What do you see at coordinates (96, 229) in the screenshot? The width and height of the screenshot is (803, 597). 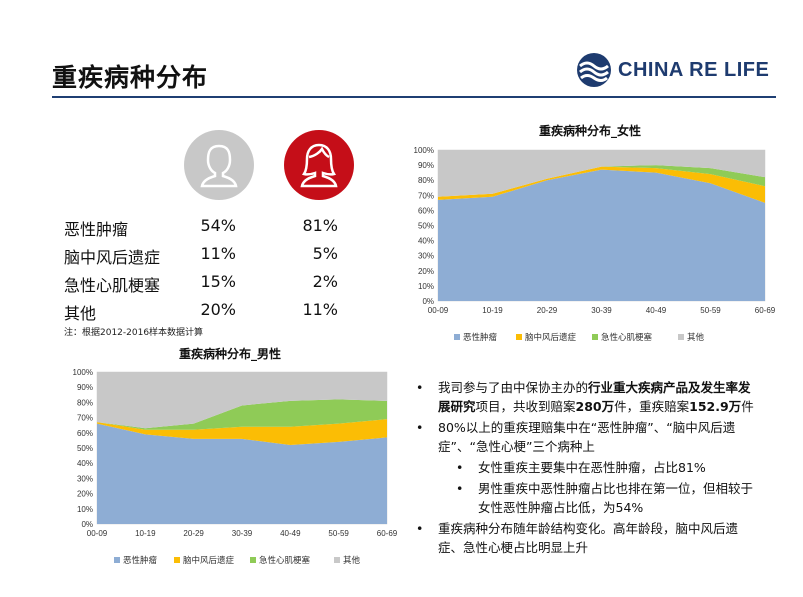 I see `disease-label: 恶性肿瘤` at bounding box center [96, 229].